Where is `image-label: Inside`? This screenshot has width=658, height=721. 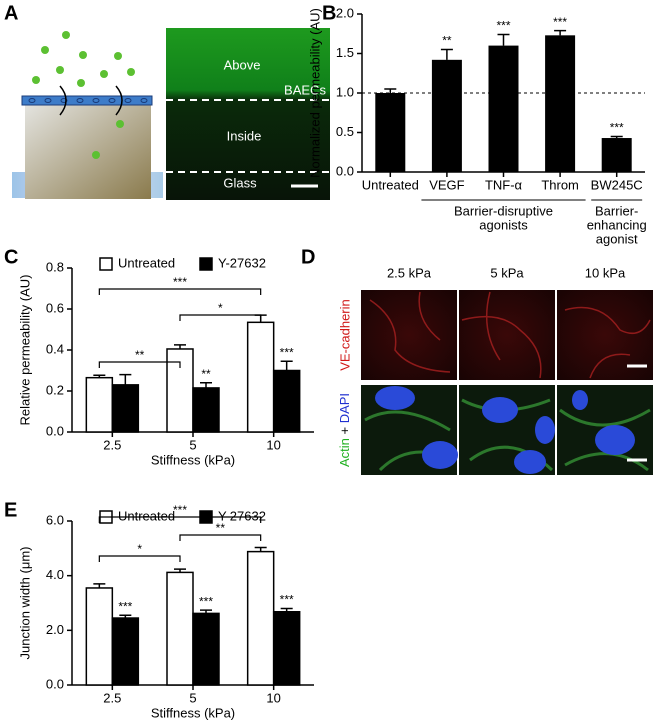
image-label: Inside is located at coordinates (244, 135).